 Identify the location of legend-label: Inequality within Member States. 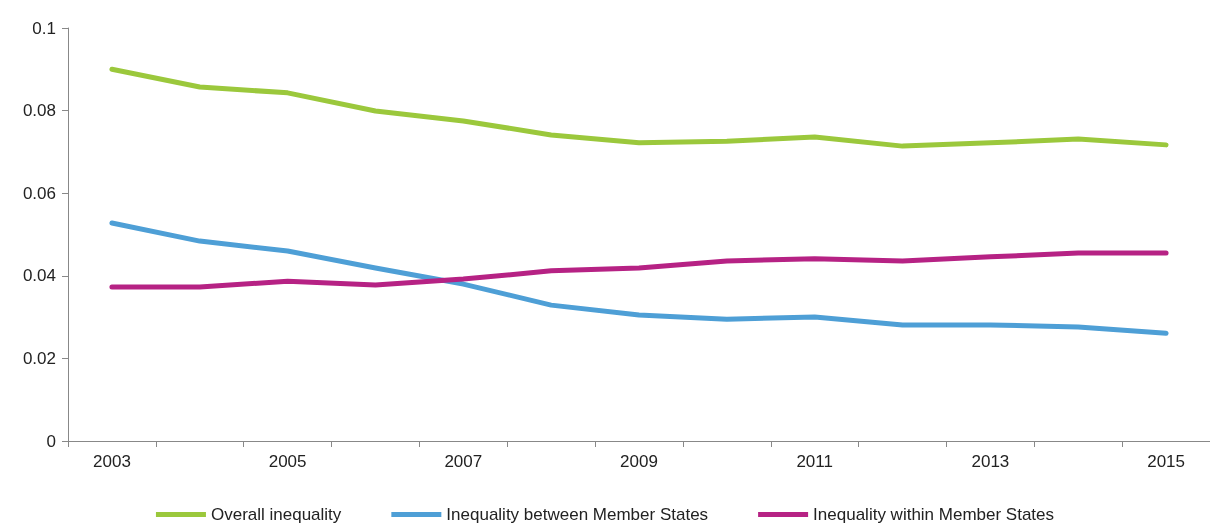
(934, 514).